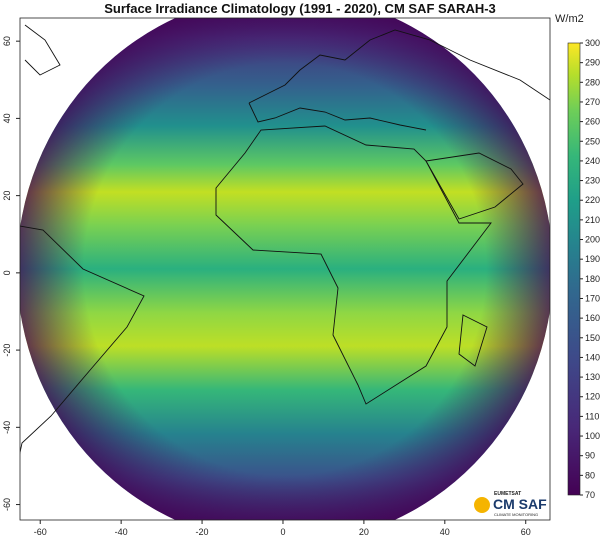 This screenshot has height=547, width=600. Describe the element at coordinates (592, 43) in the screenshot. I see `colorbar-tick-label: 300` at that location.